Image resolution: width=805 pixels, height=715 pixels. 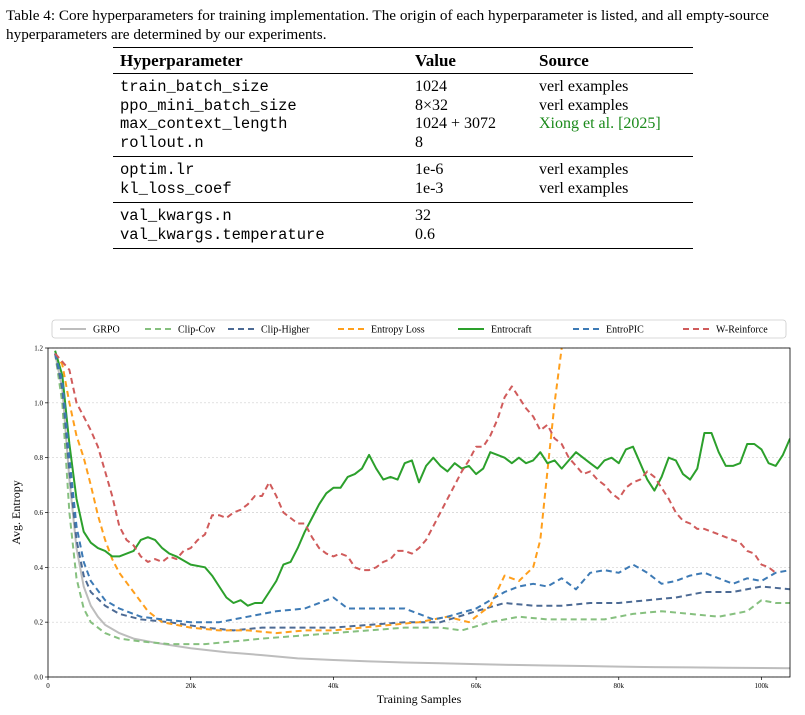 What do you see at coordinates (16, 512) in the screenshot?
I see `y-axis-label: Avg. Entropy` at bounding box center [16, 512].